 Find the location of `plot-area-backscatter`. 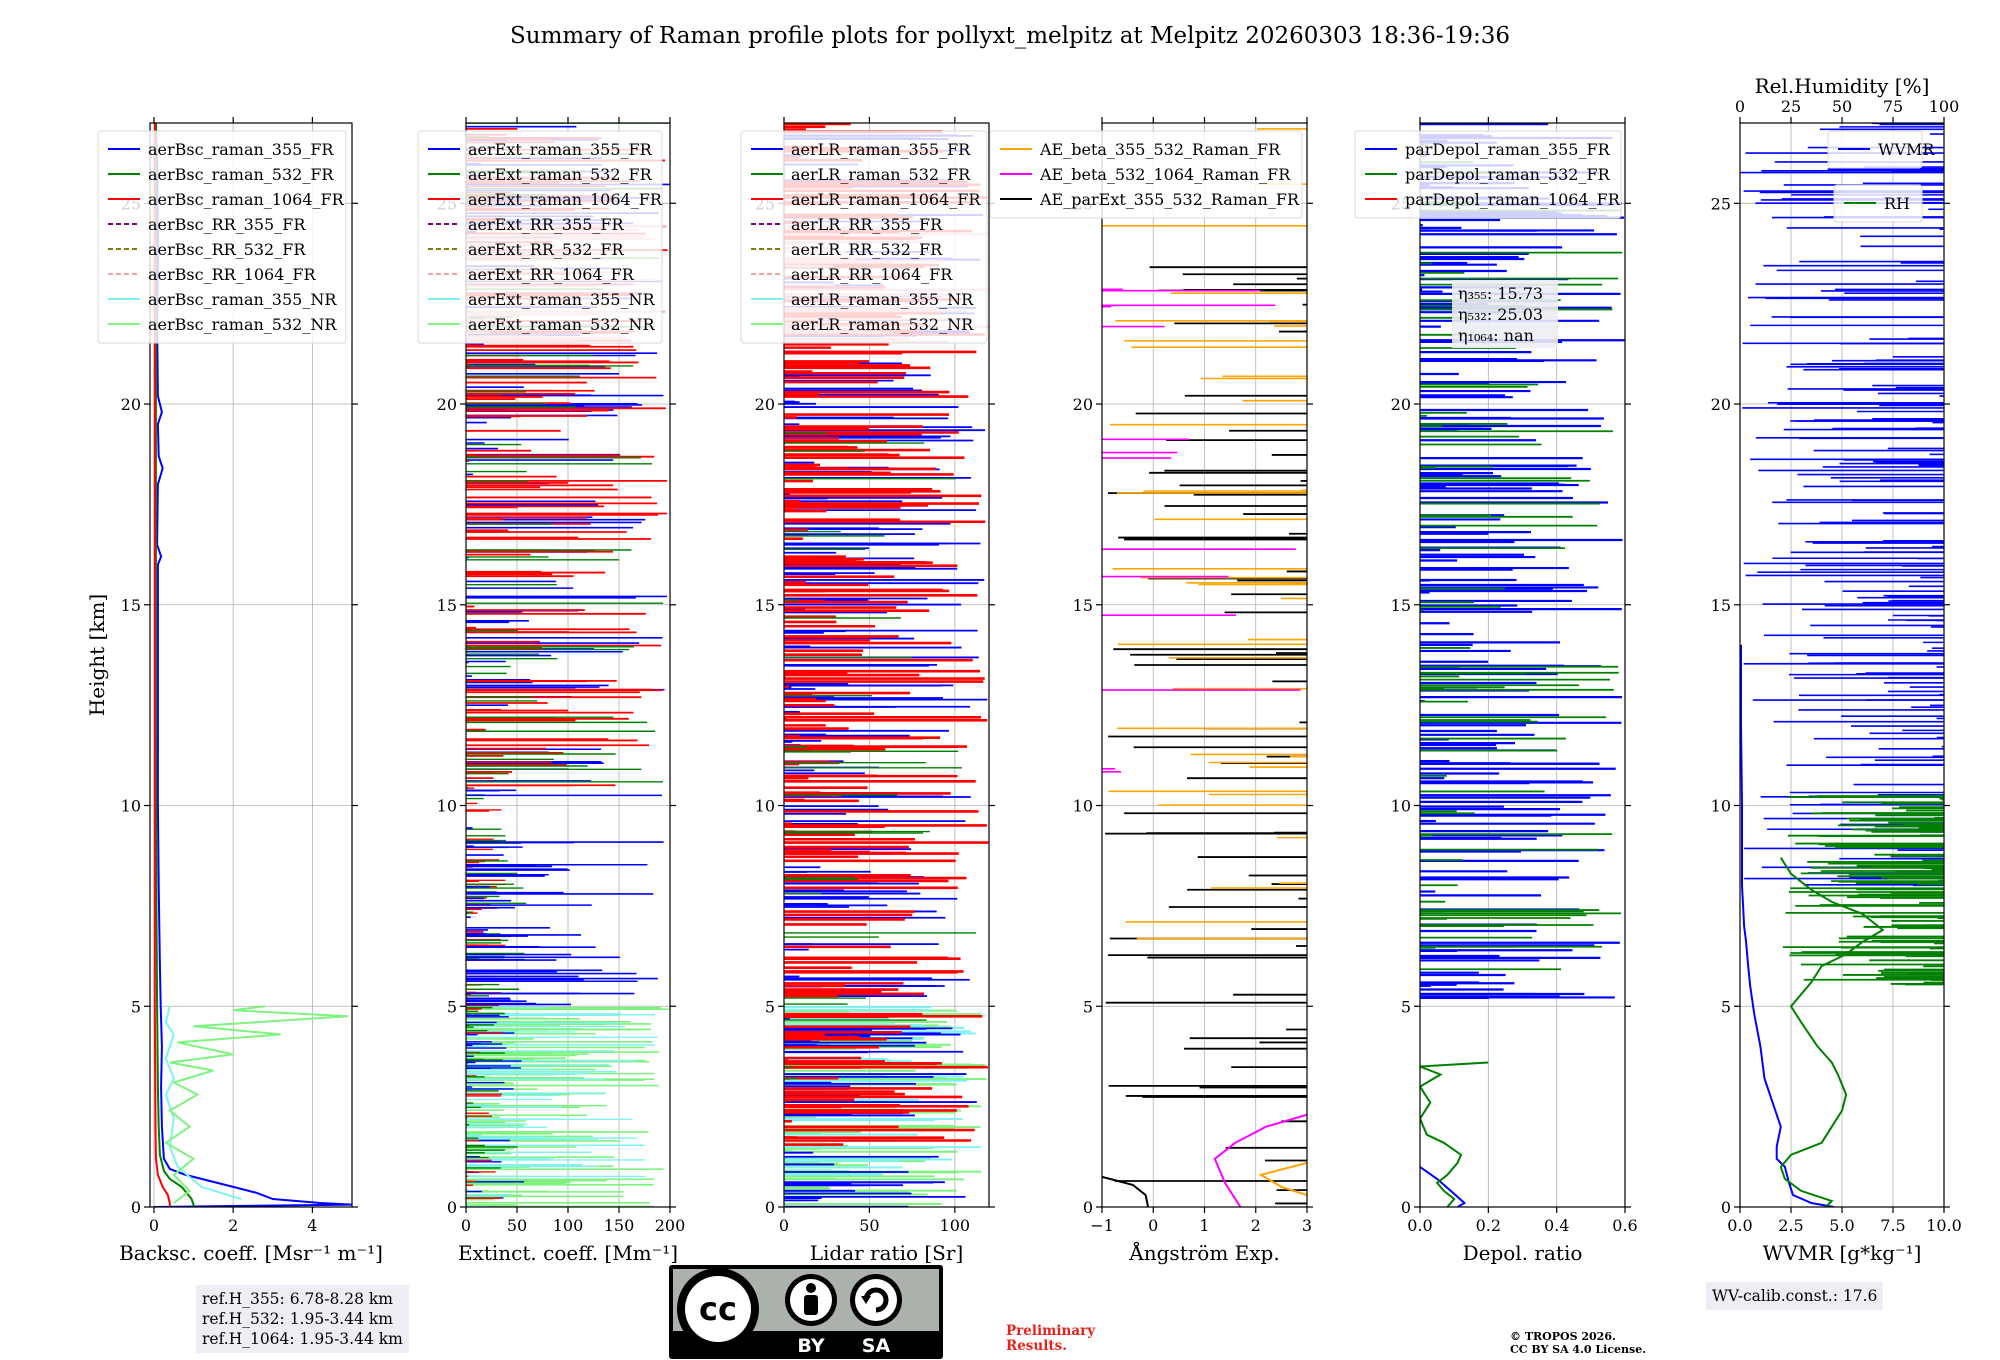

plot-area-backscatter is located at coordinates (252, 665).